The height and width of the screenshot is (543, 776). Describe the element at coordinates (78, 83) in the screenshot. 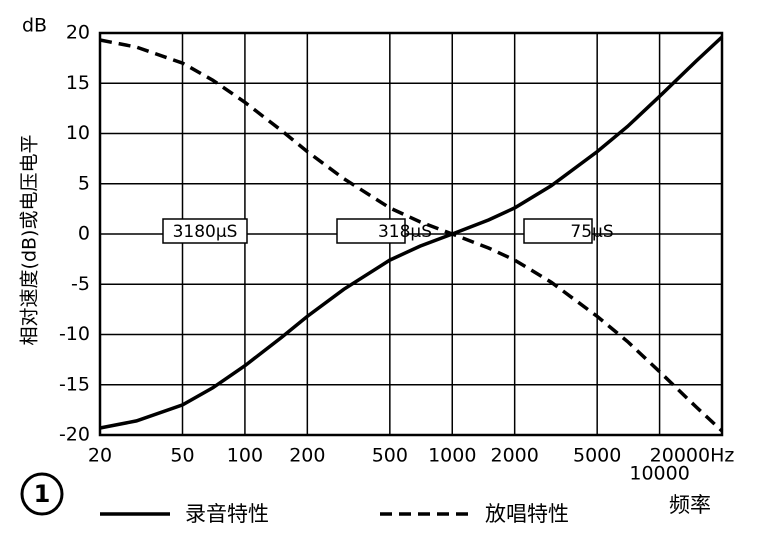

I see `y-tick-label: 15` at that location.